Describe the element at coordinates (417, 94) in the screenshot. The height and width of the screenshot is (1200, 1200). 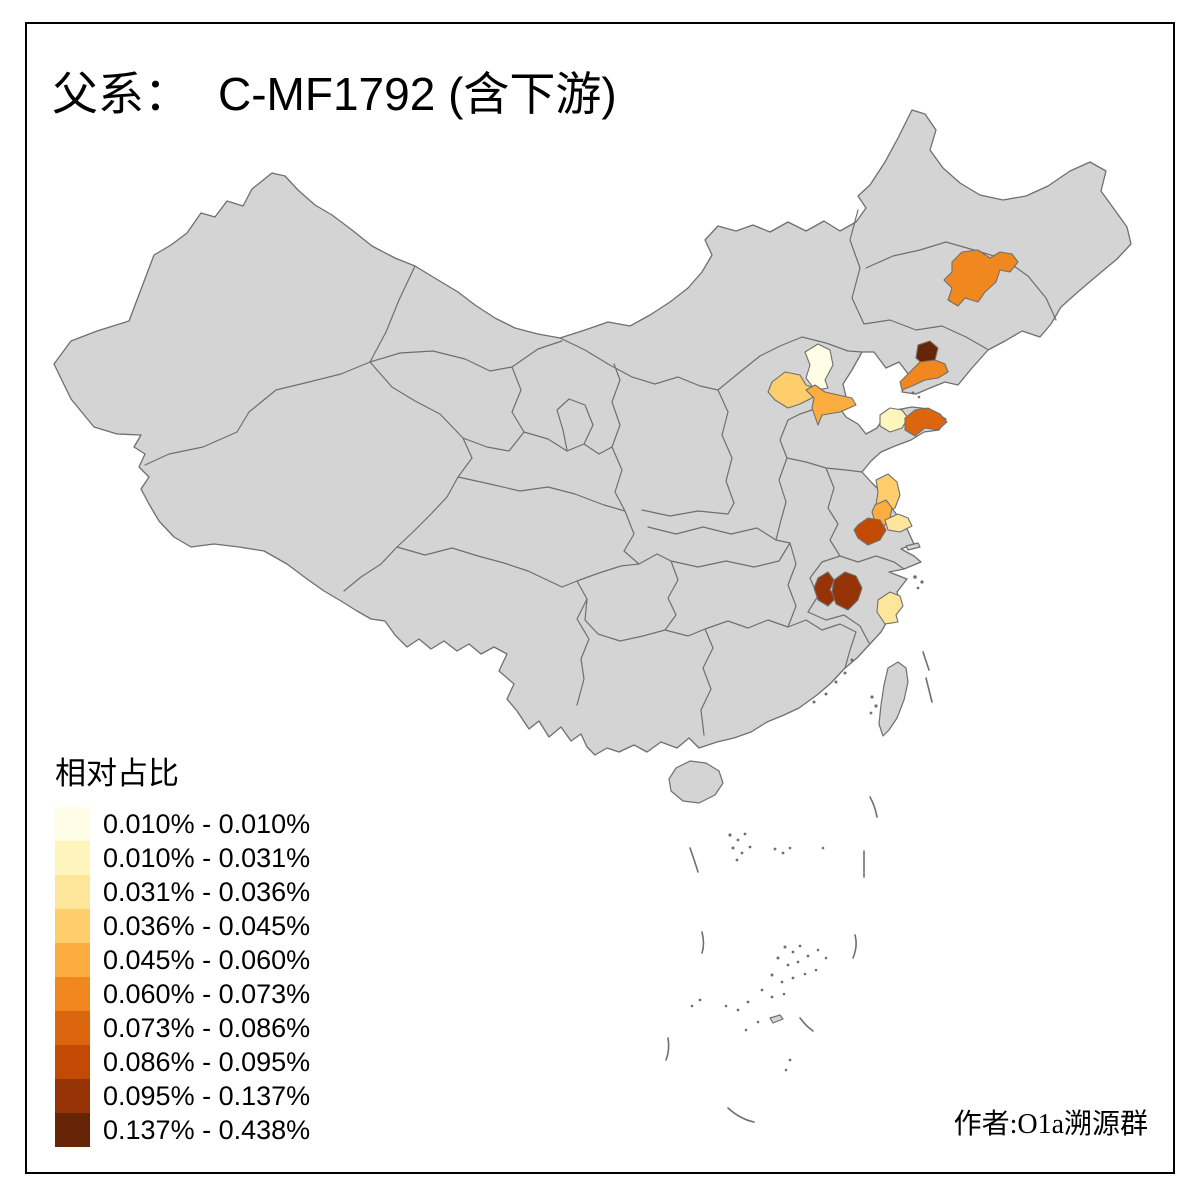
I see `title-main: C-MF1792 (含下游)` at that location.